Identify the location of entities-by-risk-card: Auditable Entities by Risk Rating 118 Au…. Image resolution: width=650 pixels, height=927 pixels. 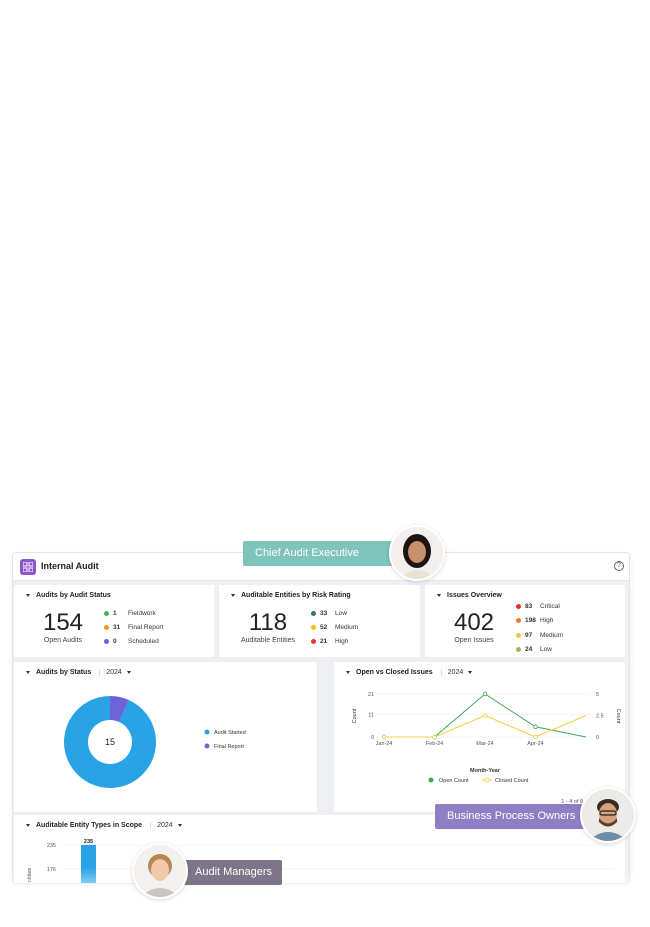
(319, 621).